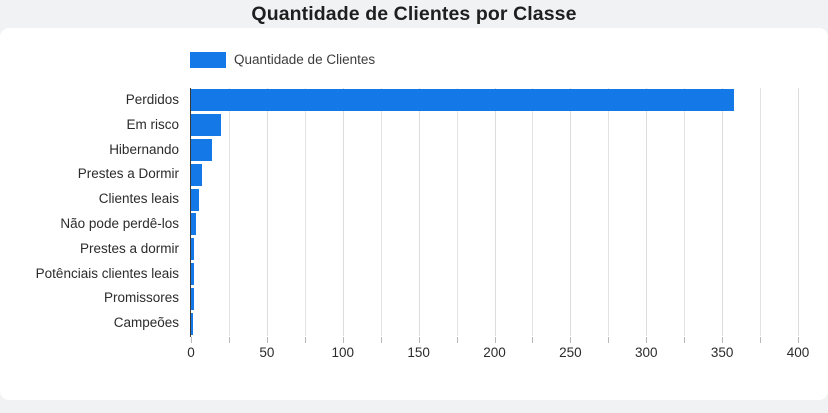 This screenshot has height=413, width=828. What do you see at coordinates (152, 124) in the screenshot?
I see `y-axis-label: Em risco` at bounding box center [152, 124].